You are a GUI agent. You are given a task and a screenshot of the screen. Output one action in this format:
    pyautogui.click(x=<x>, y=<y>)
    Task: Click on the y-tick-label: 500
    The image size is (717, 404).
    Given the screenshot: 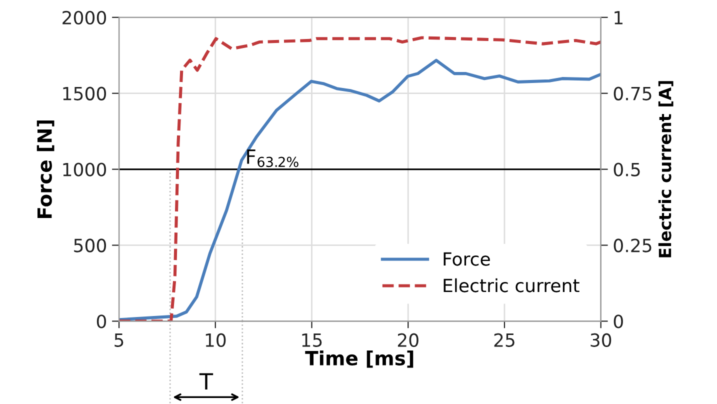 What is the action you would take?
    pyautogui.click(x=90, y=245)
    